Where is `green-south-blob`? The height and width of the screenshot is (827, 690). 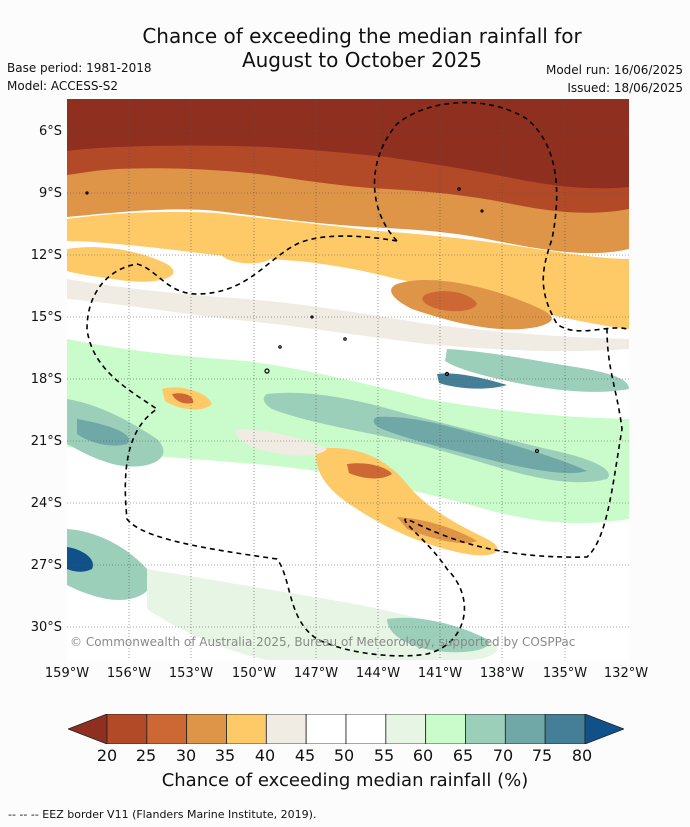 green-south-blob is located at coordinates (438, 635).